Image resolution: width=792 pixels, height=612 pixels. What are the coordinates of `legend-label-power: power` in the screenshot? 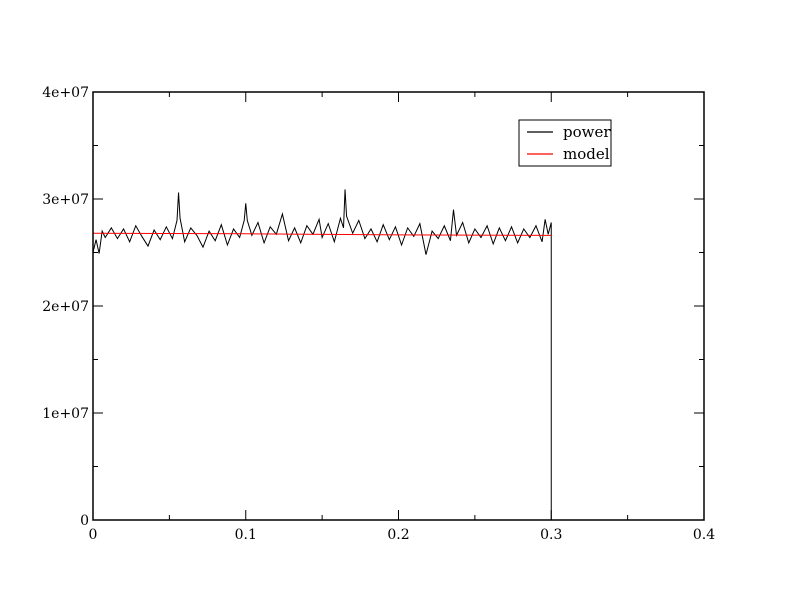 It's located at (587, 132).